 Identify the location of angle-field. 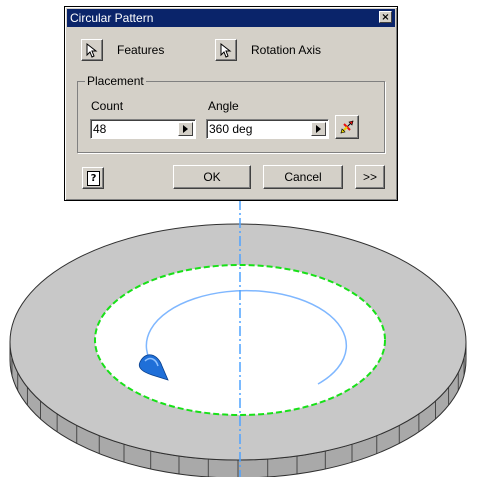
(267, 129).